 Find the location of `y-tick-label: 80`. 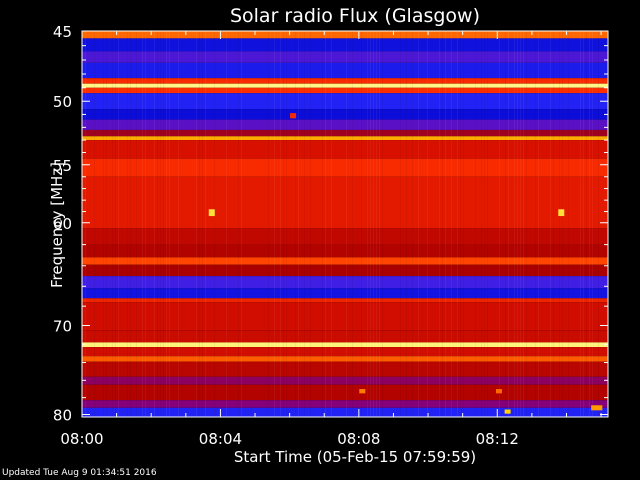

y-tick-label: 80 is located at coordinates (62, 416).